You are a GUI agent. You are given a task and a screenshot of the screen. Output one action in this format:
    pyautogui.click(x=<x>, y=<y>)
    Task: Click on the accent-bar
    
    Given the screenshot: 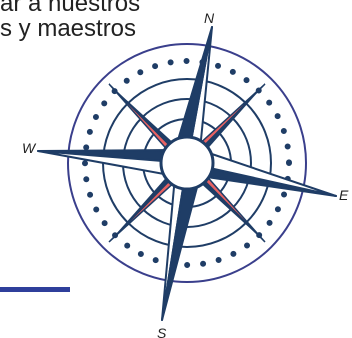 What is the action you would take?
    pyautogui.click(x=35, y=289)
    